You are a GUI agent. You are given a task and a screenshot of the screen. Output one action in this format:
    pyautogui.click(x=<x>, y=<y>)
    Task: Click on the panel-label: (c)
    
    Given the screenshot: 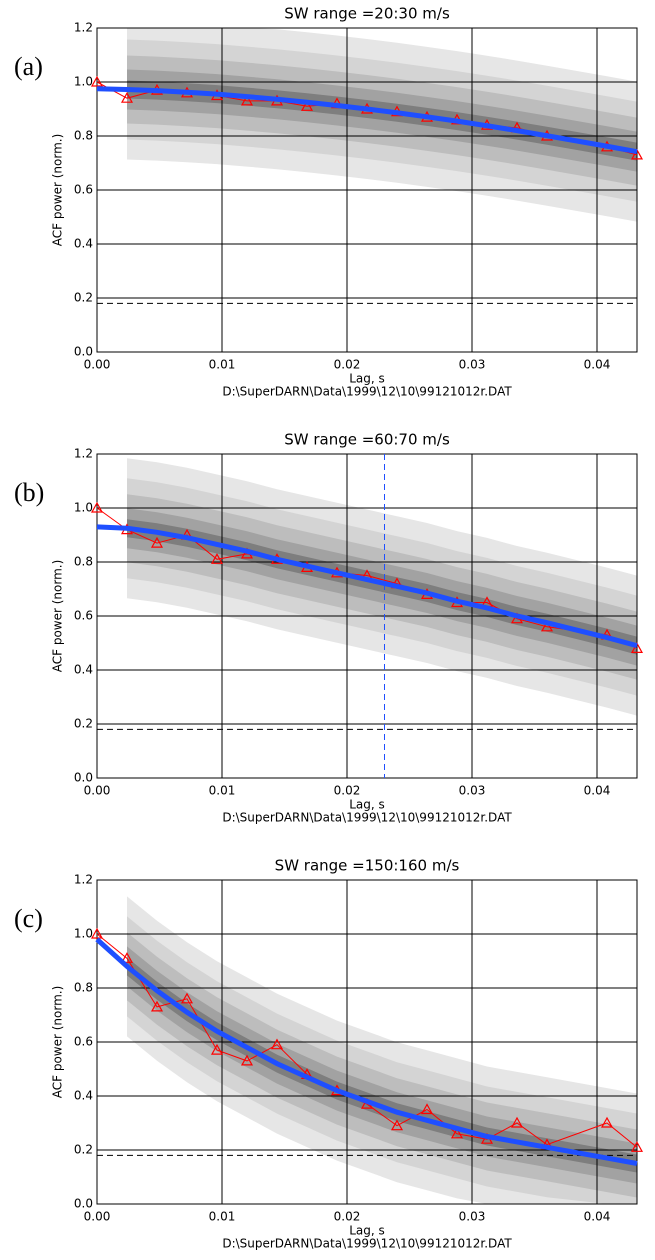 What is the action you would take?
    pyautogui.click(x=28, y=918)
    